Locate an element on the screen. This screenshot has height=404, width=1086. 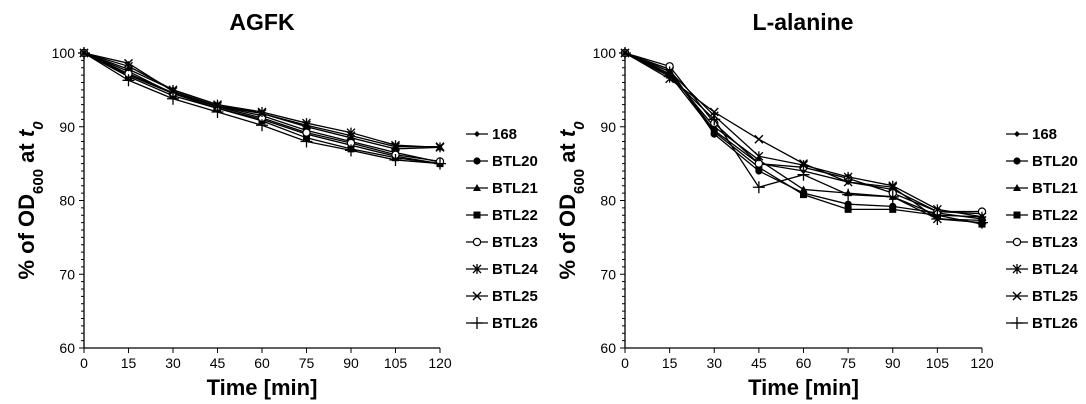
series-BTL21 is located at coordinates (262, 100).